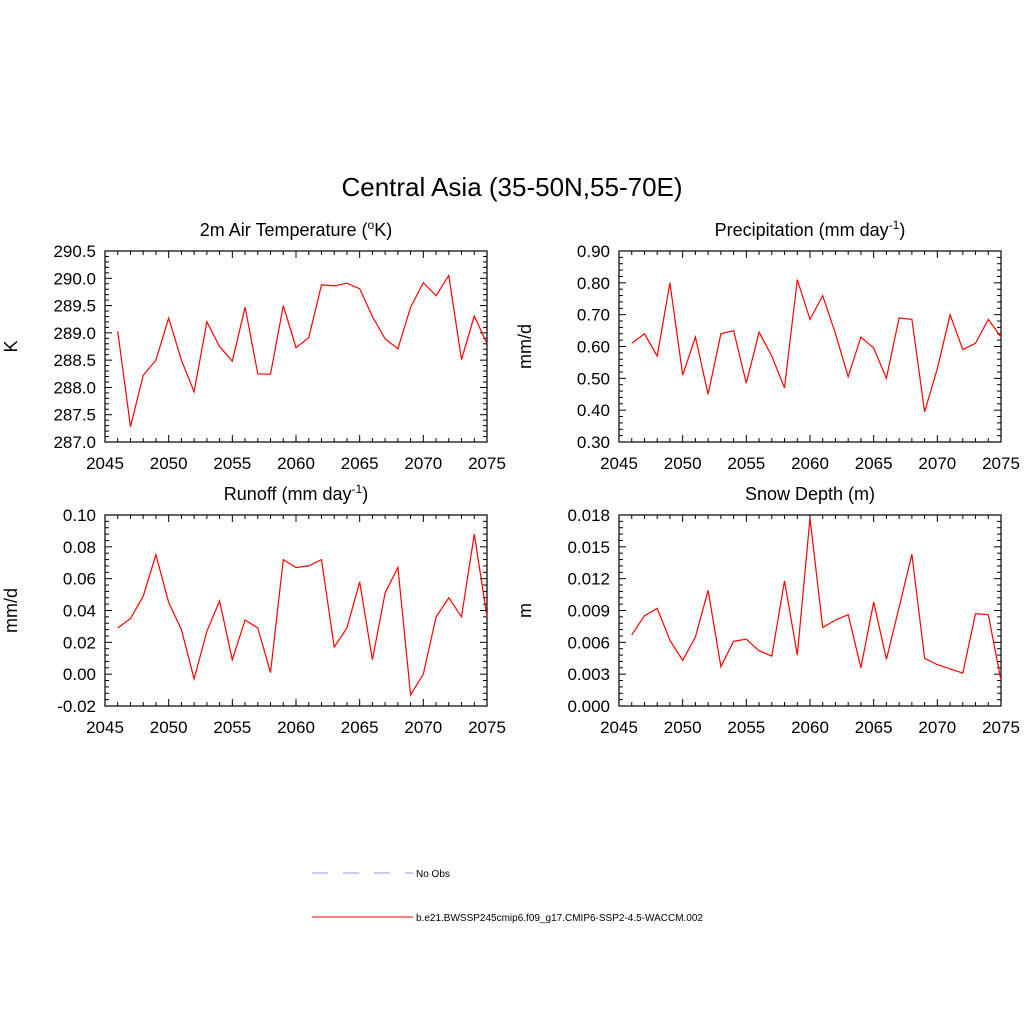 The height and width of the screenshot is (1024, 1024). What do you see at coordinates (588, 547) in the screenshot?
I see `y-tick-label: 0.015` at bounding box center [588, 547].